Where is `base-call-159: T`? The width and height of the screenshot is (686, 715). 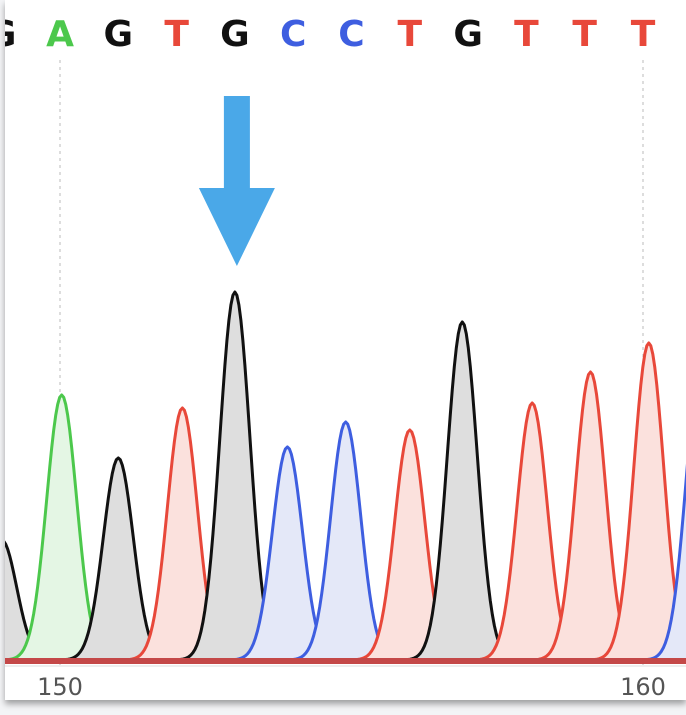
base-call-159: T is located at coordinates (584, 34).